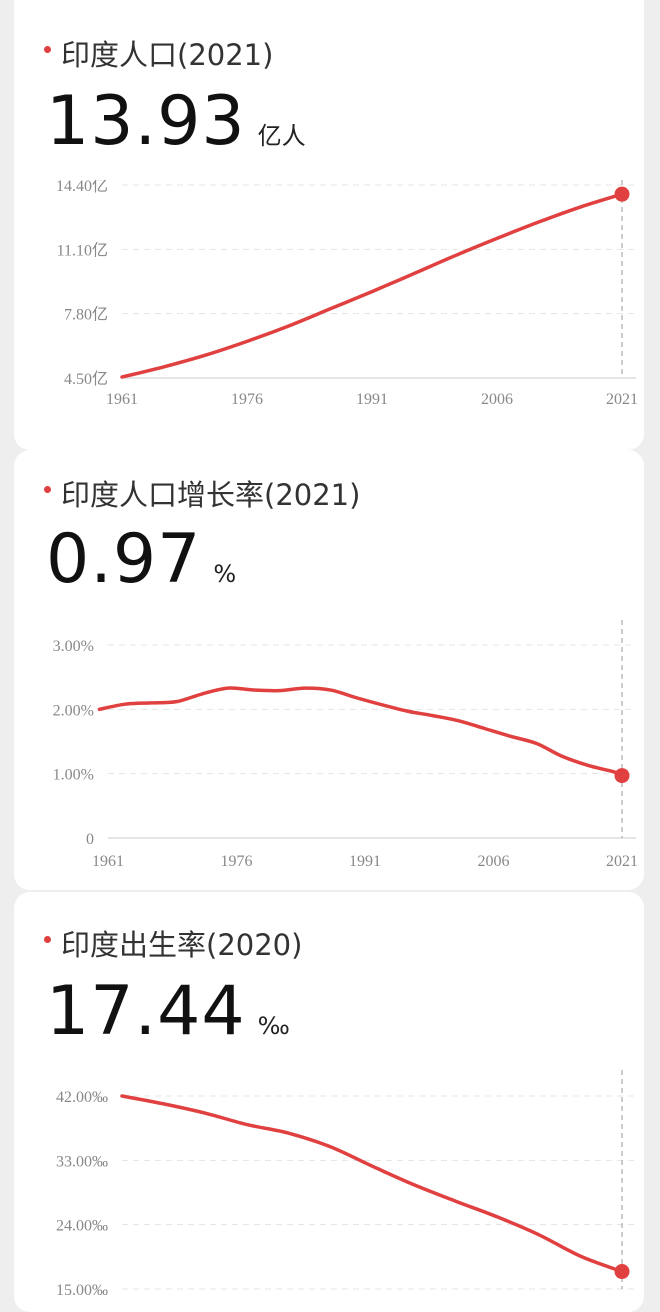  I want to click on y-tick-label: 2.00%, so click(73, 710).